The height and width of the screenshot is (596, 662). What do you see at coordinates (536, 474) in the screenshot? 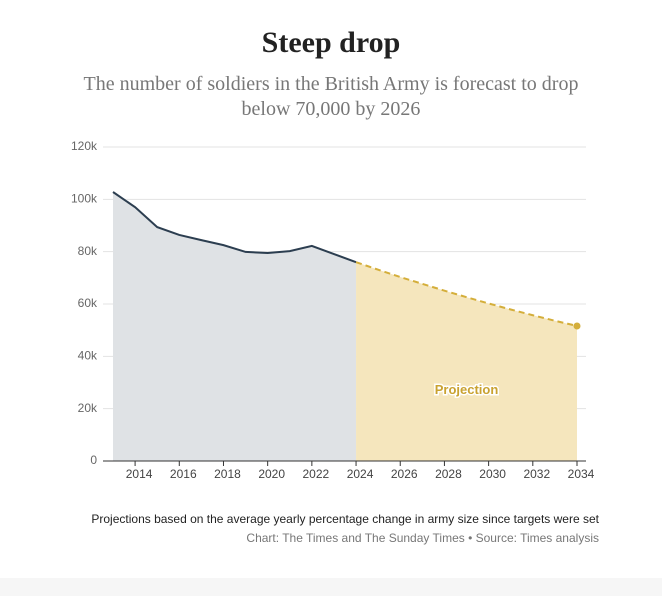
I see `x-tick-label: 2032` at bounding box center [536, 474].